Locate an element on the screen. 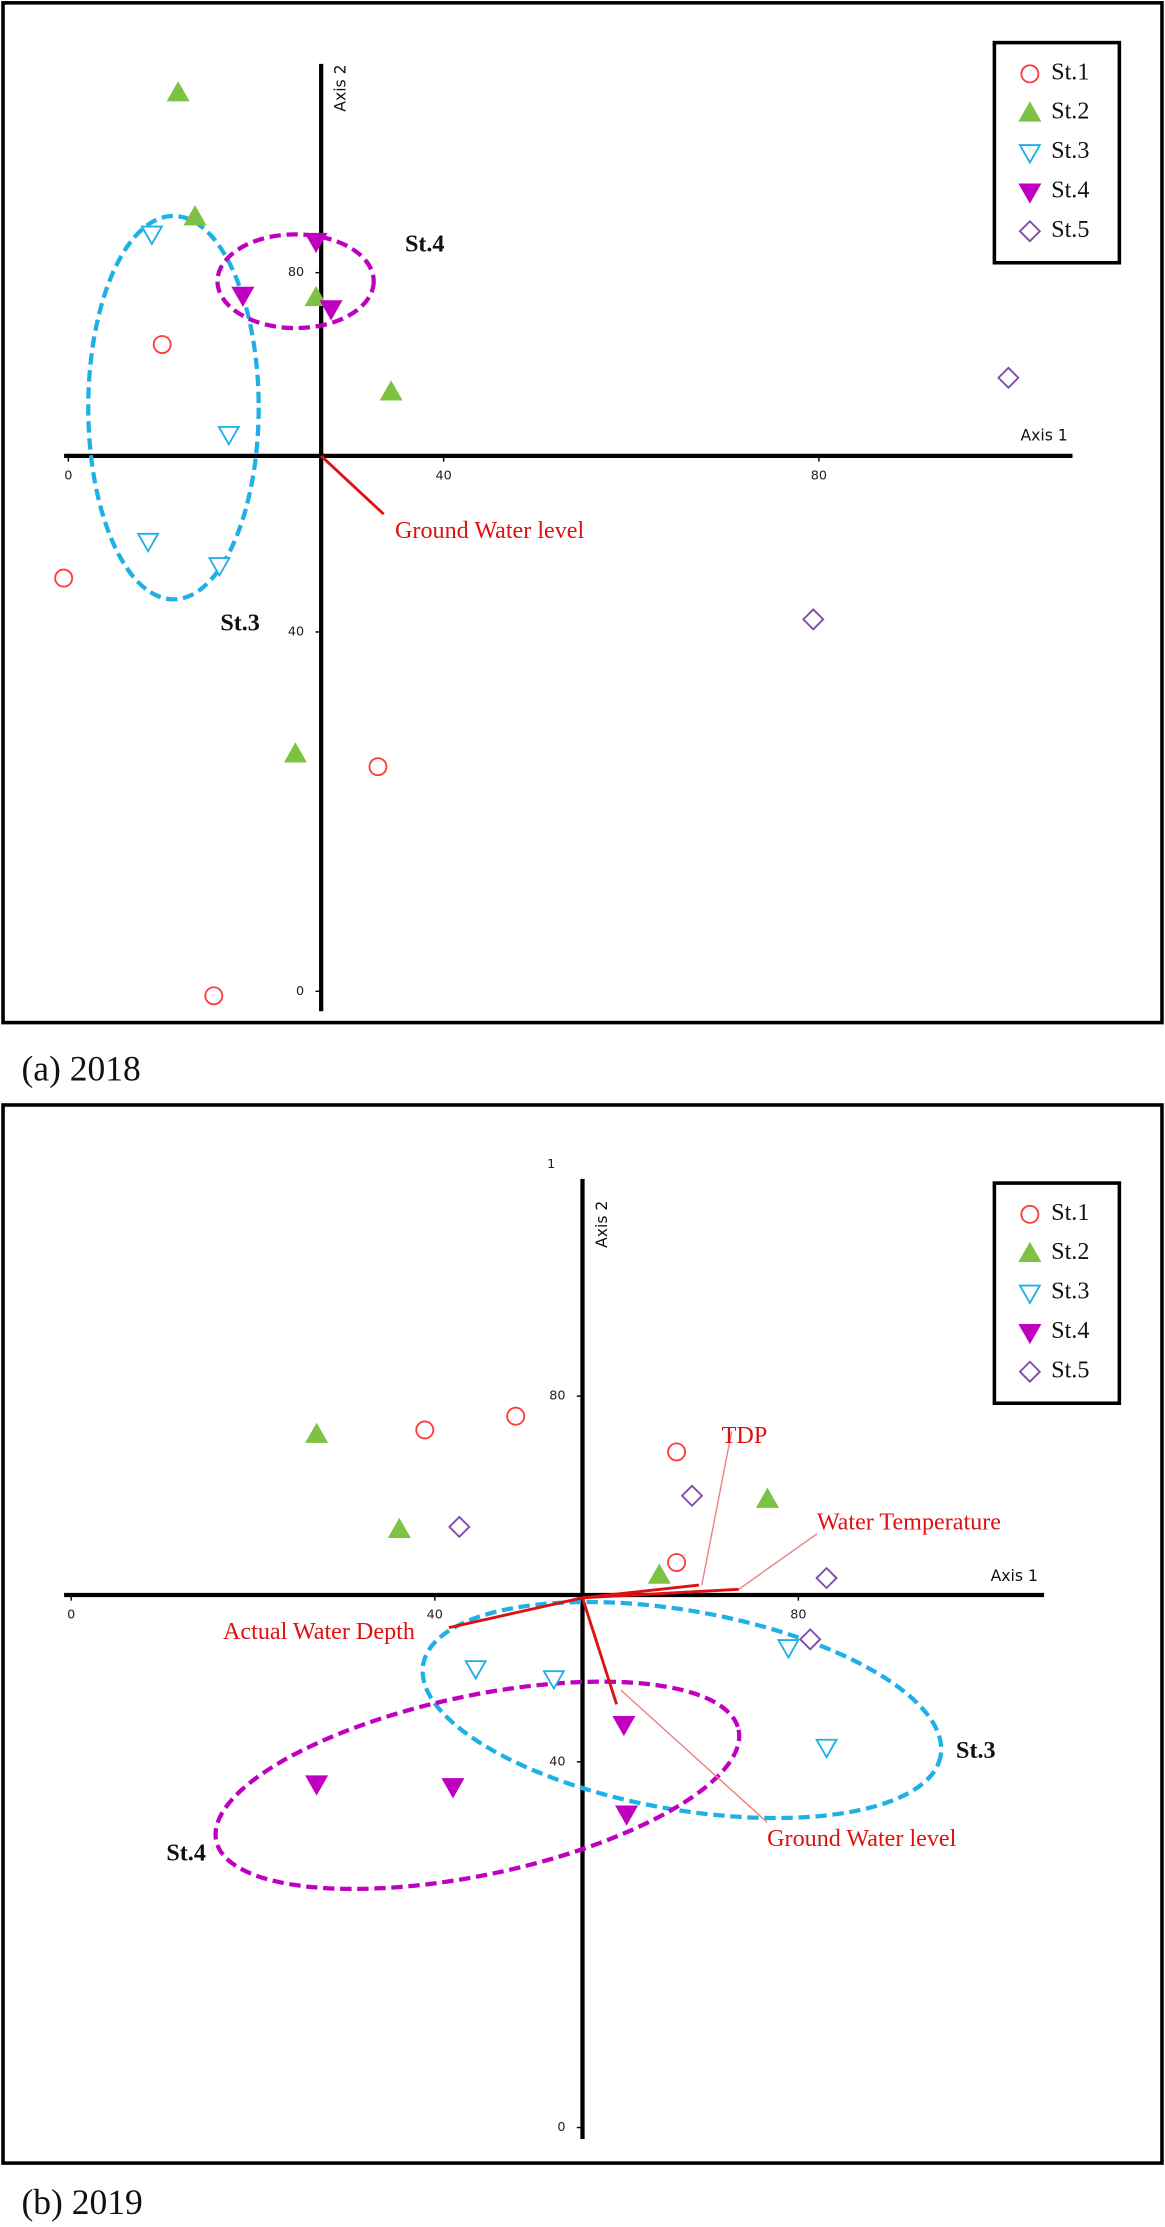  panel-caption: (b) 2019 is located at coordinates (81, 2202).